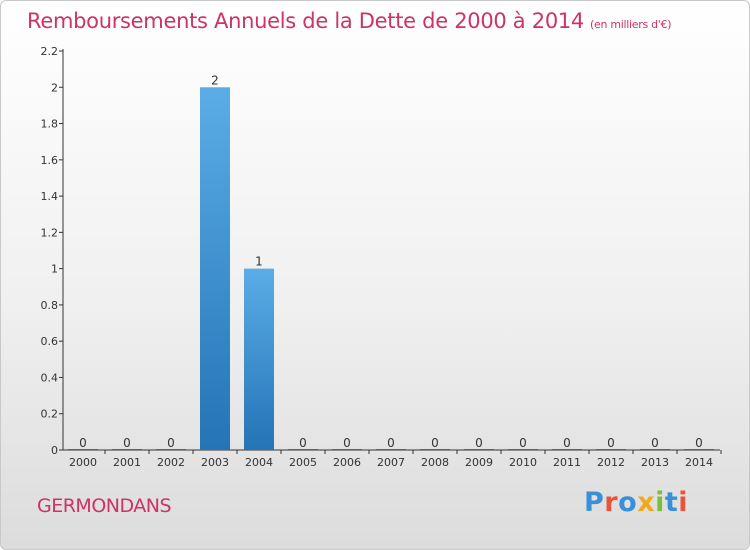  What do you see at coordinates (391, 443) in the screenshot?
I see `data-label-2007: 0` at bounding box center [391, 443].